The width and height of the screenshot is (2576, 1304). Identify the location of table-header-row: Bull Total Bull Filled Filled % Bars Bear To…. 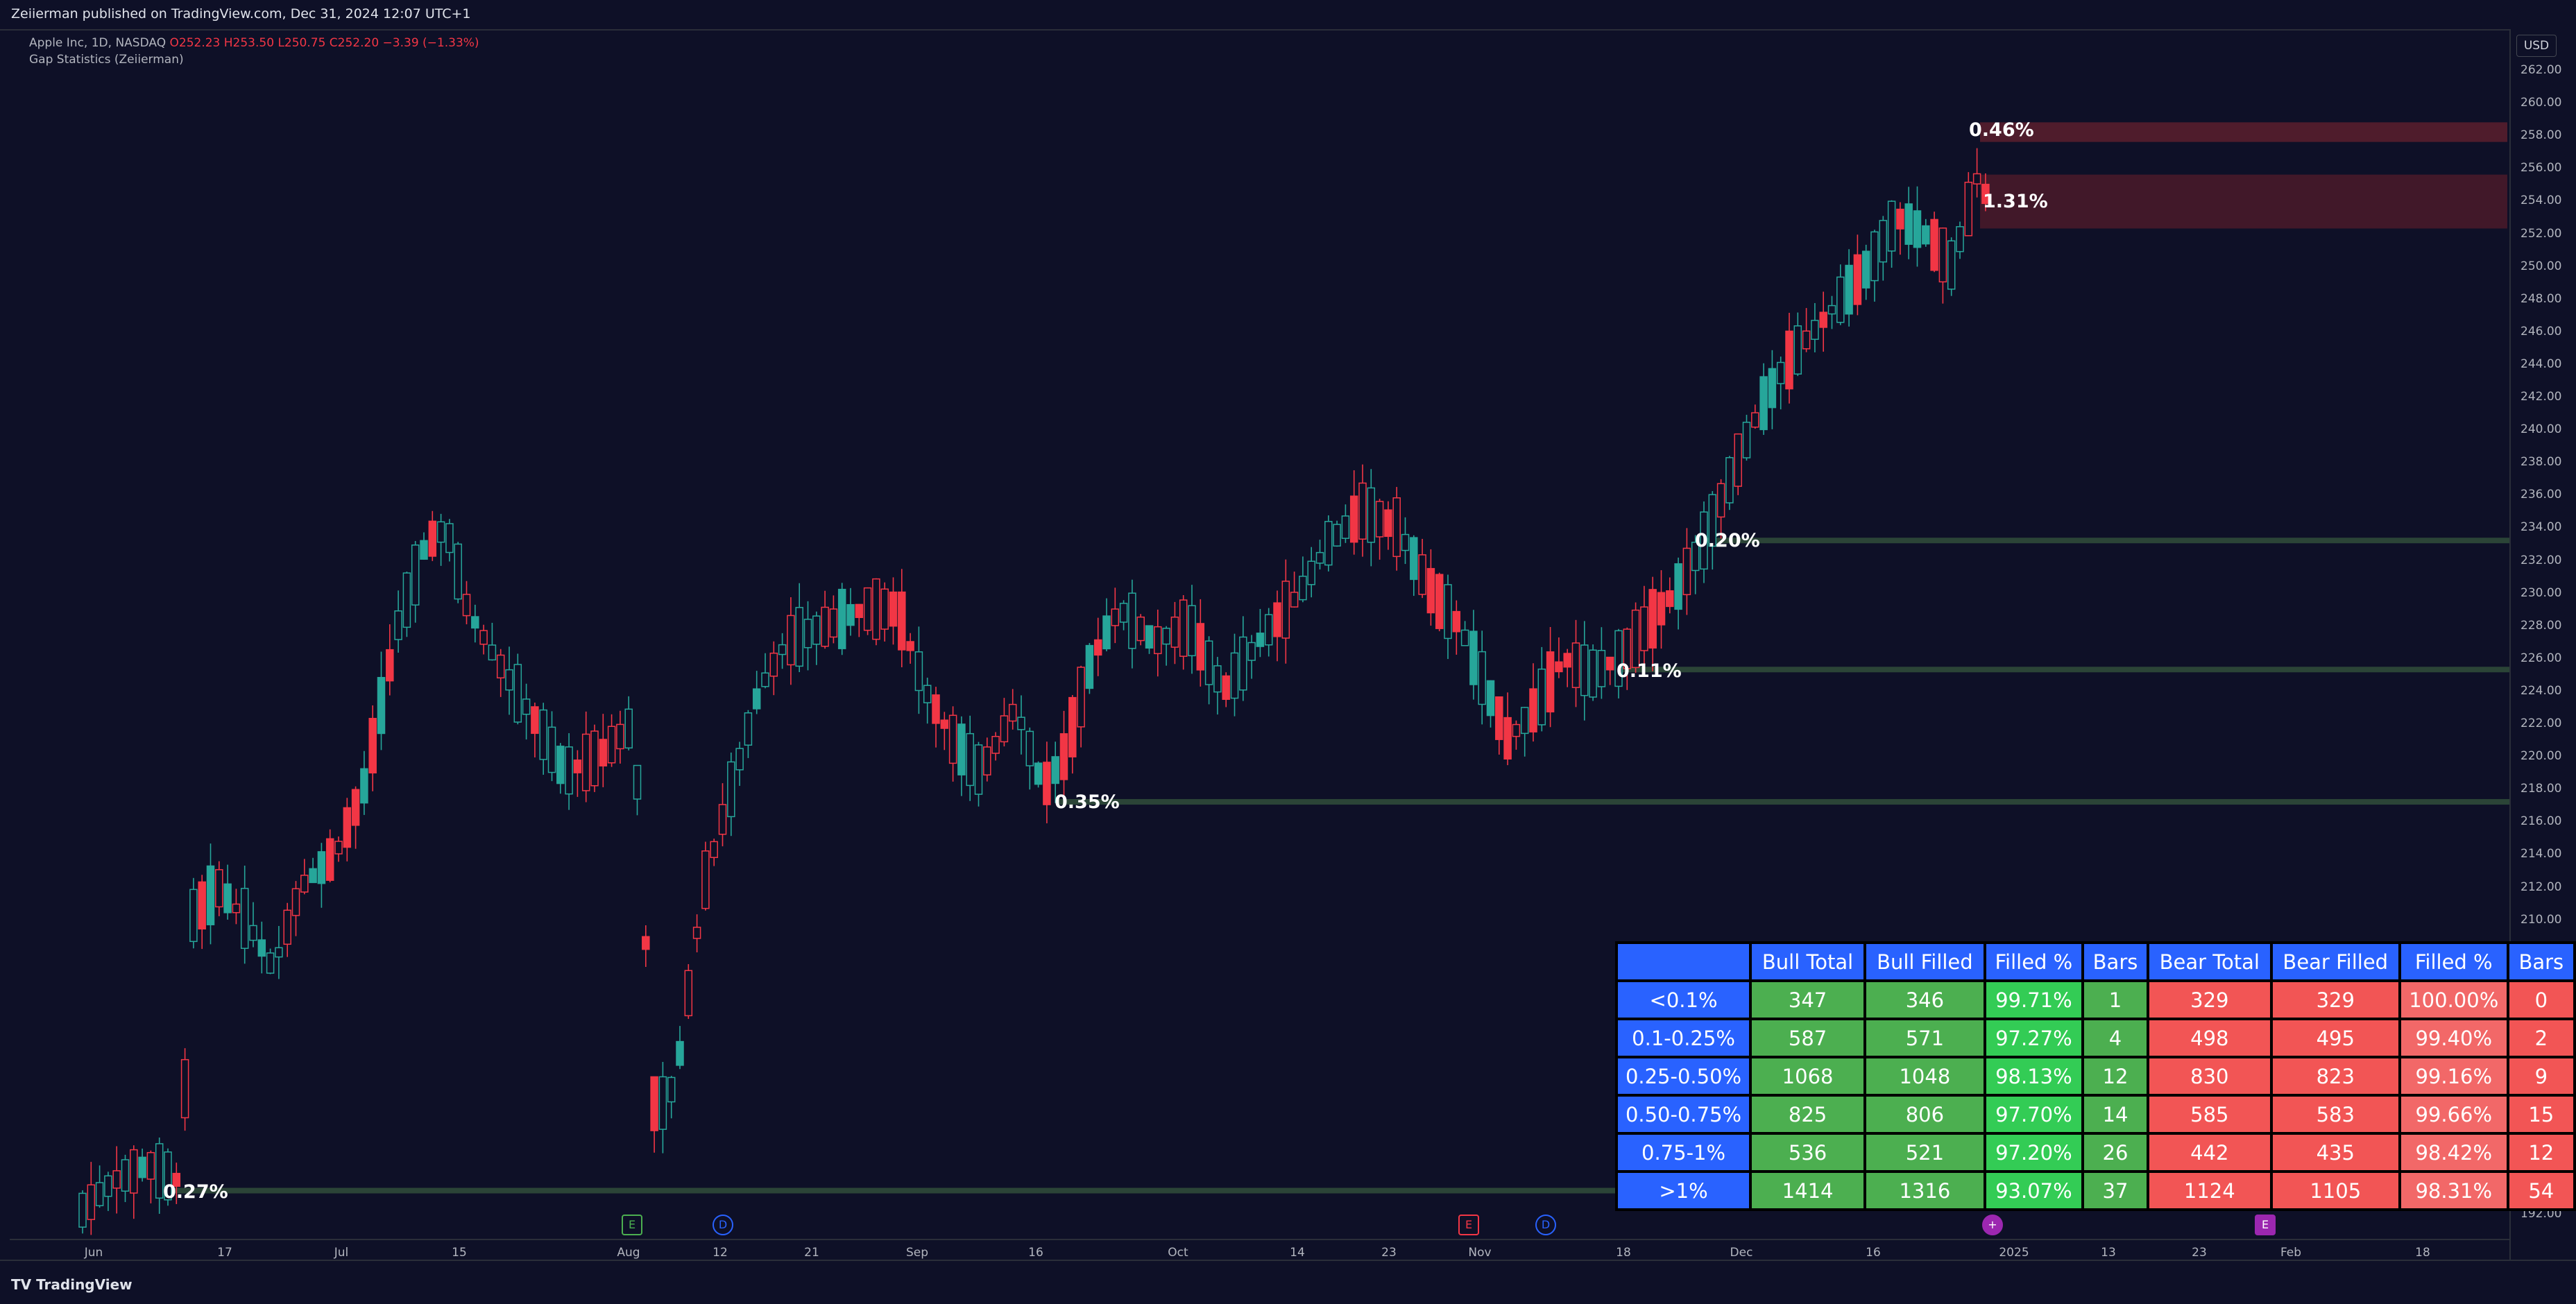
(2095, 961).